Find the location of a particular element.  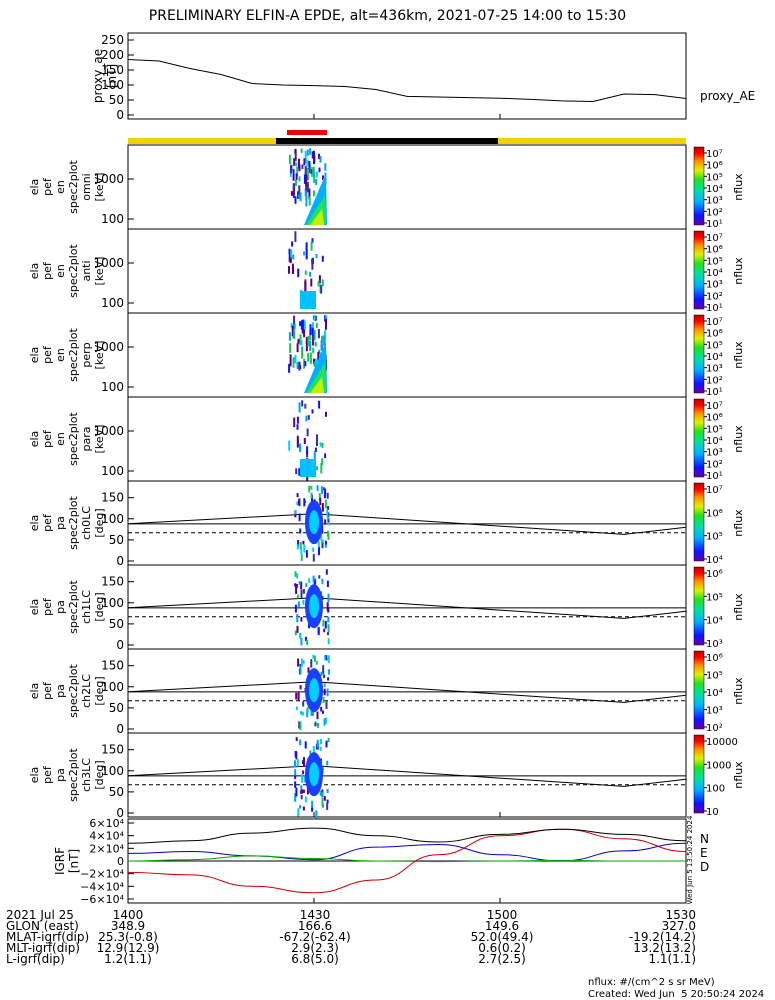

ae-ytick-label: 100 is located at coordinates (112, 85).